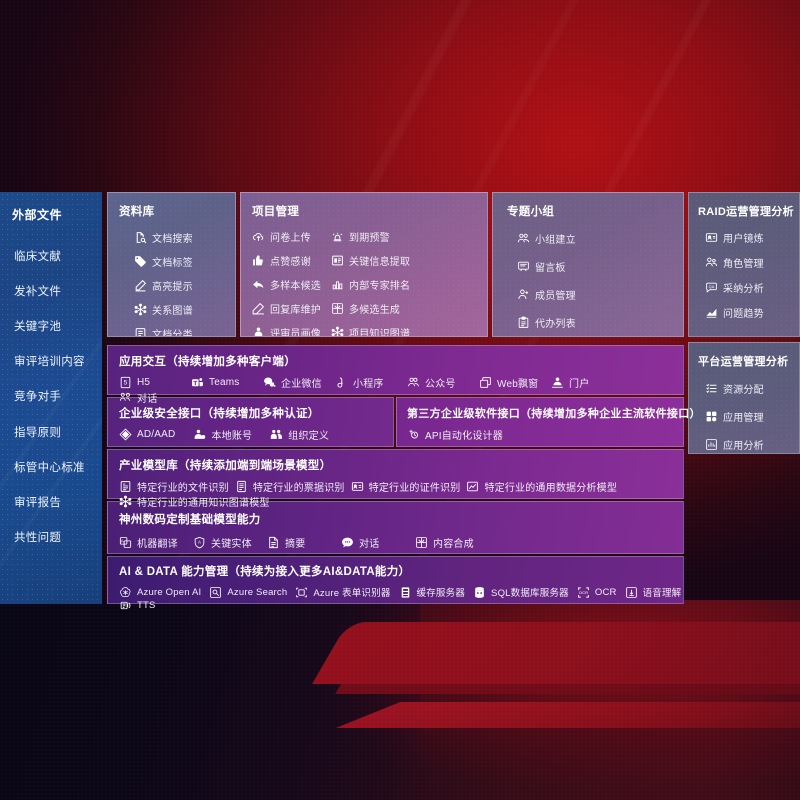 The width and height of the screenshot is (800, 800). I want to click on item-reviewer-portrait: 评审员画像, so click(291, 330).